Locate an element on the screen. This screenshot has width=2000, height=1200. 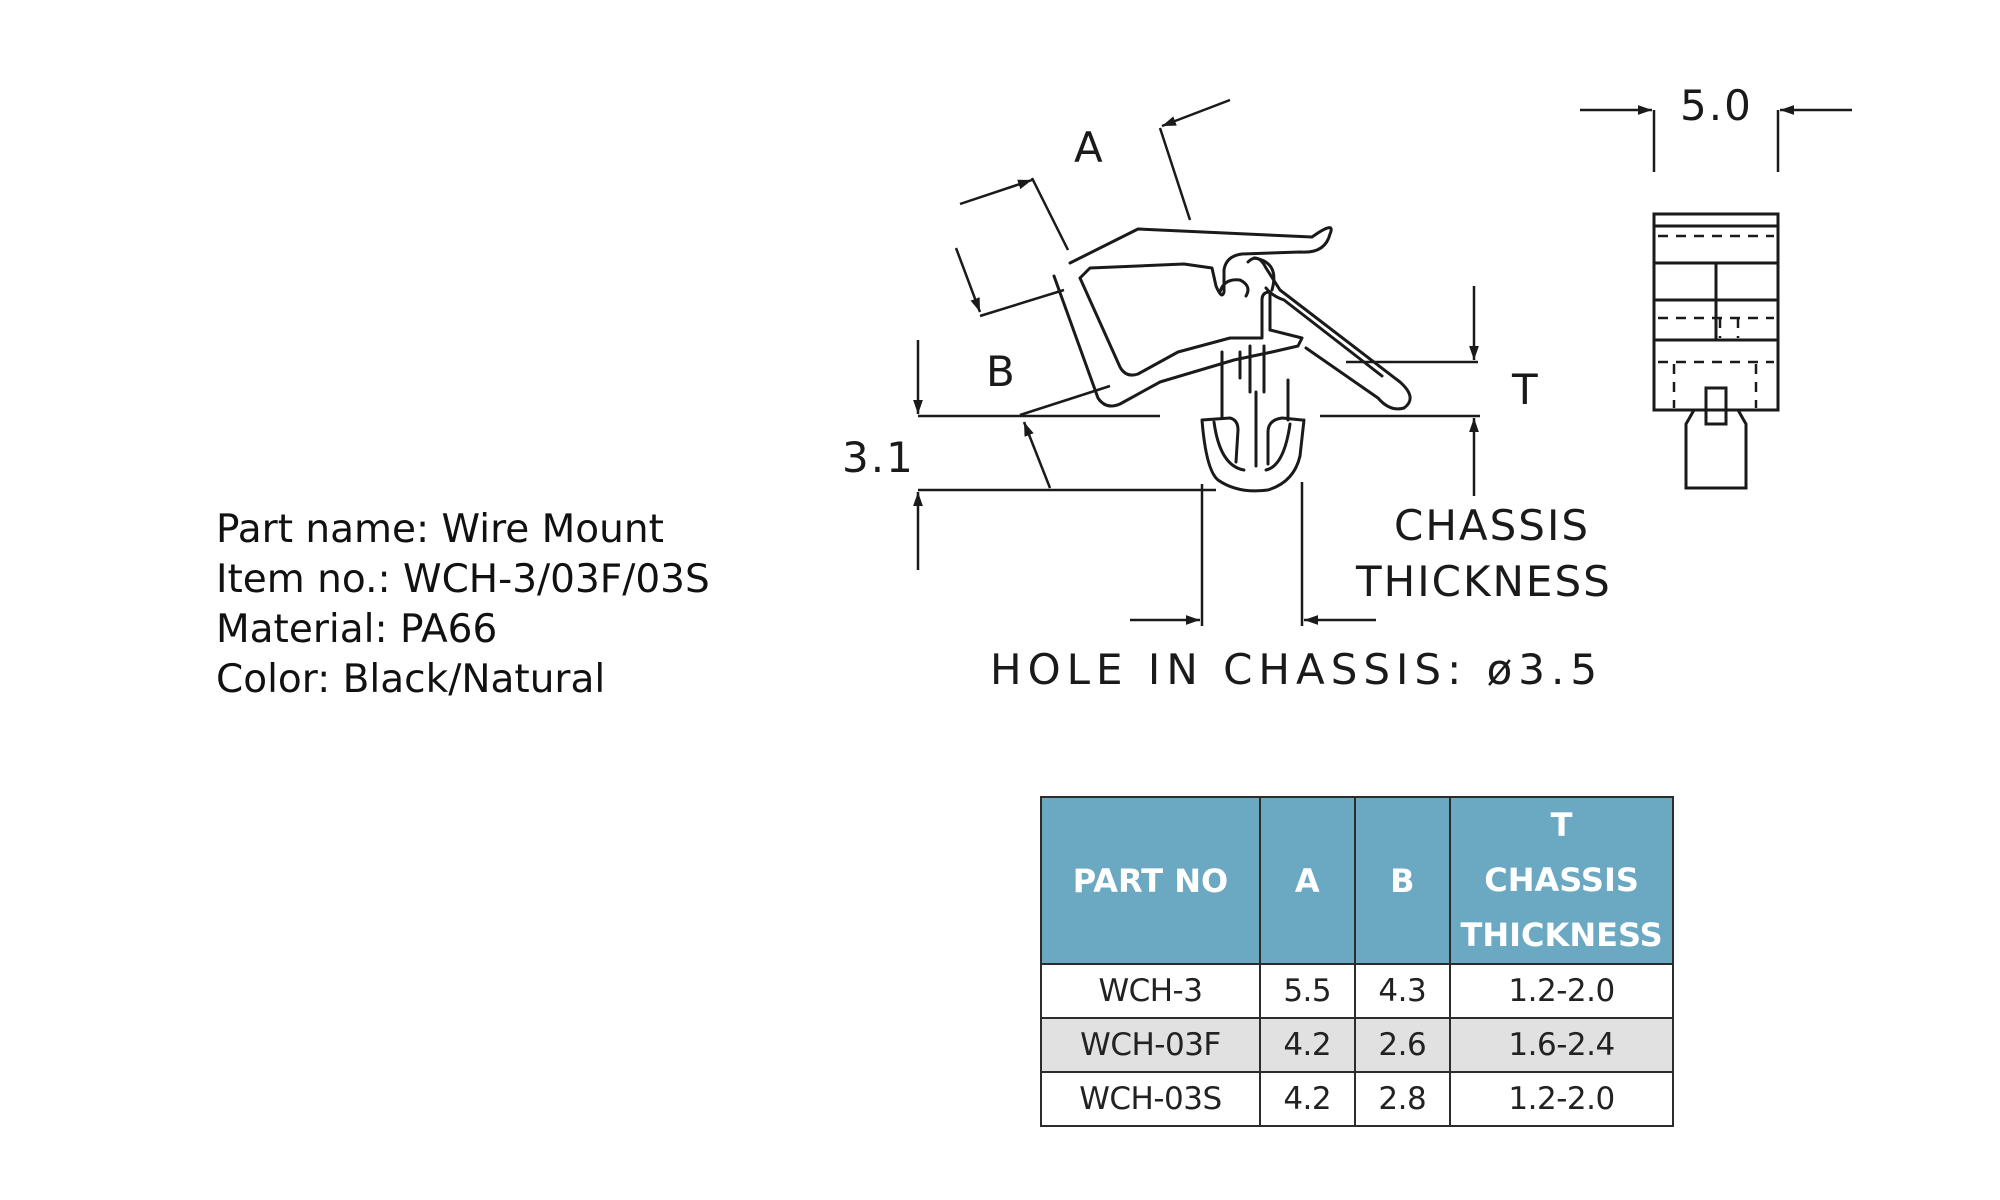
item-number-label: Item no.: WCH-3/03F/03S is located at coordinates (463, 579).